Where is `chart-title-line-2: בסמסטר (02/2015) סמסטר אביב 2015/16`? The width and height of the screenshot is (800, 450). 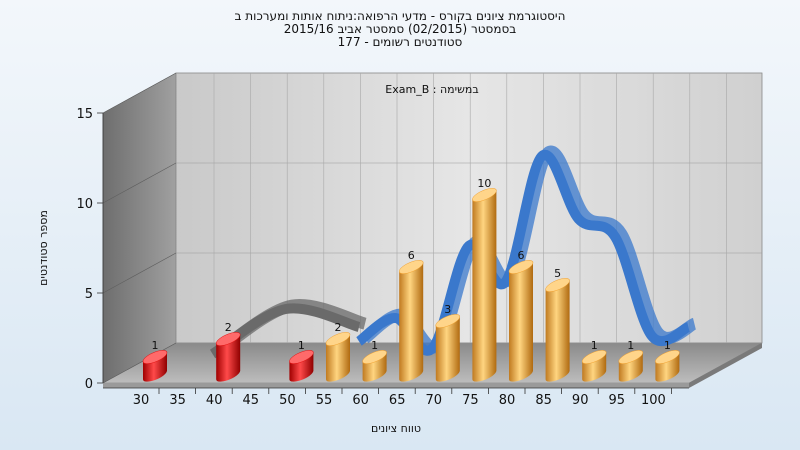 chart-title-line-2: בסמסטר (02/2015) סמסטר אביב 2015/16 is located at coordinates (400, 29).